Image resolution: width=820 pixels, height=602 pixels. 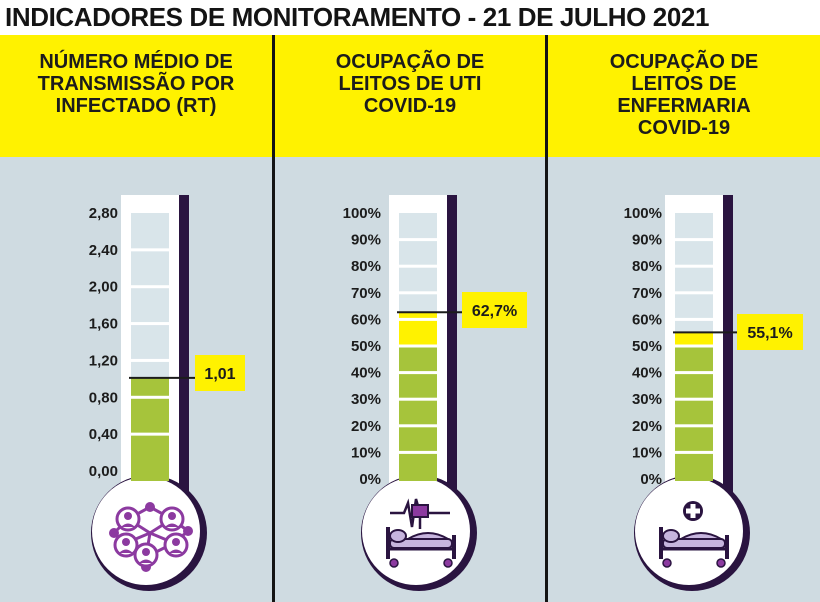 I want to click on header-line: LEITOS DE UTI, so click(x=410, y=84).